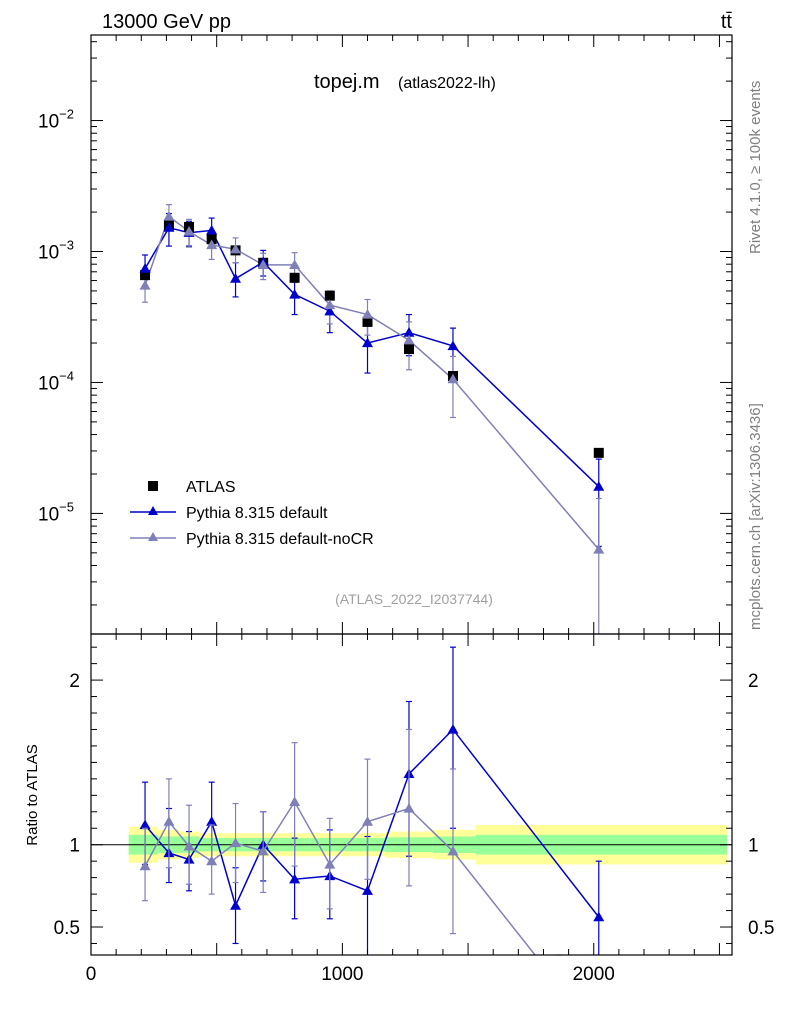  I want to click on legend-label-default: Pythia 8.315 default, so click(257, 513).